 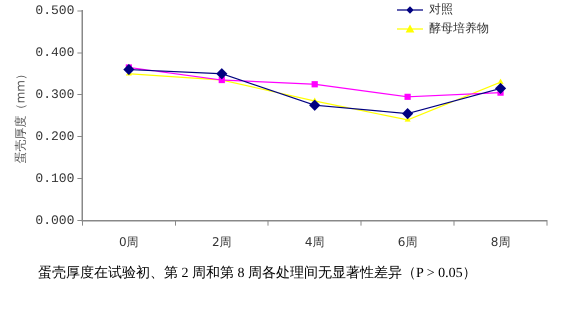 What do you see at coordinates (54, 94) in the screenshot?
I see `y-tick-label: 0.300` at bounding box center [54, 94].